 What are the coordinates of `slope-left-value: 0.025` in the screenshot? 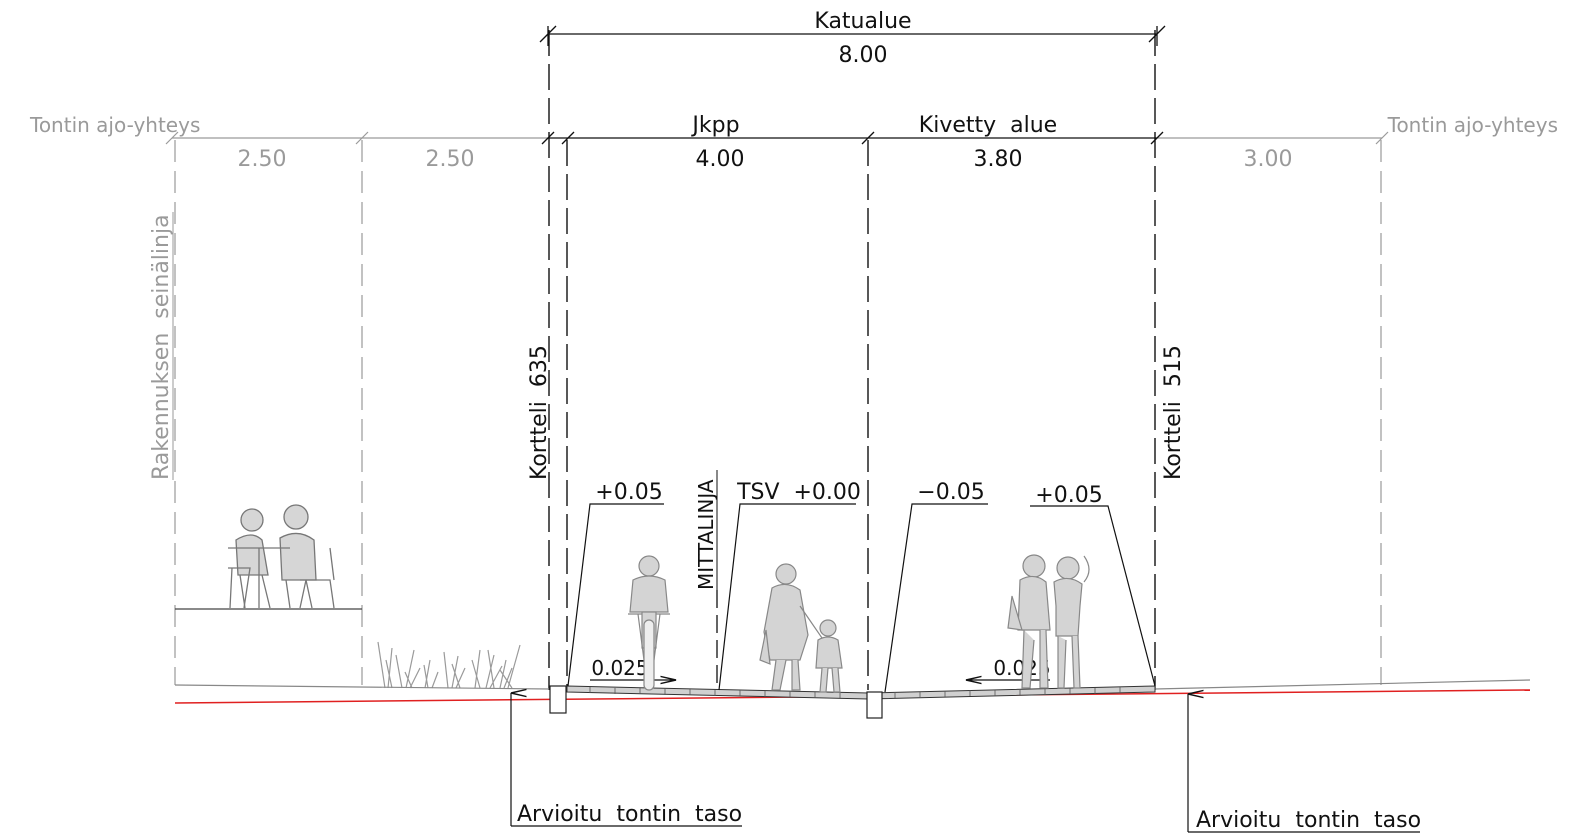 It's located at (619, 668).